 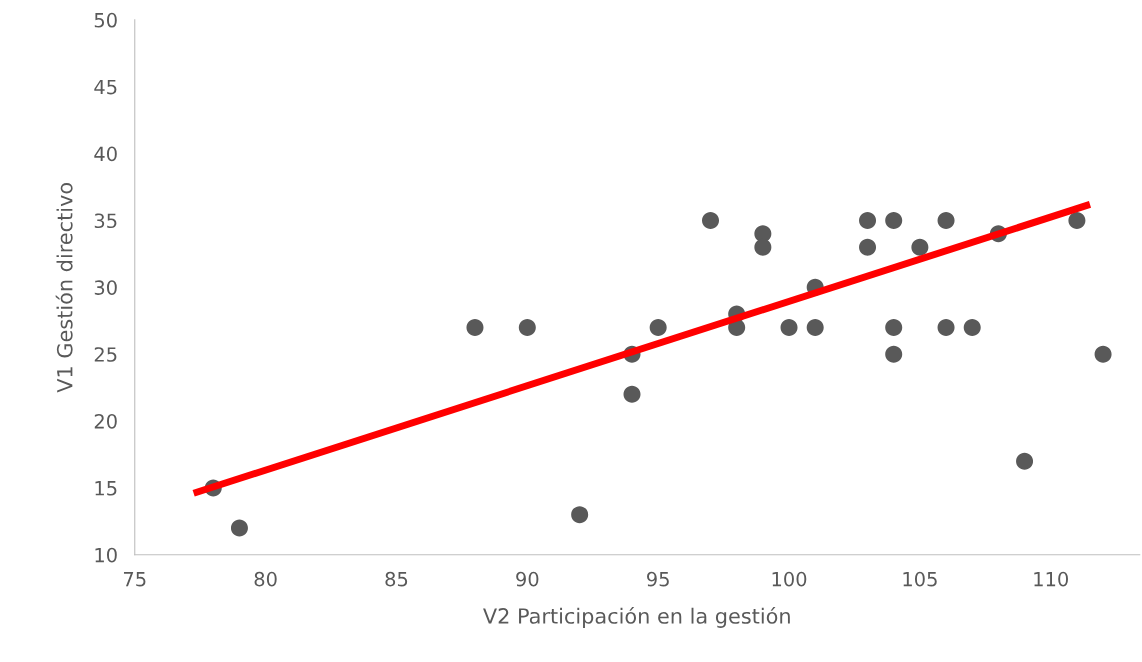 What do you see at coordinates (105, 287) in the screenshot?
I see `y-tick-label: 30` at bounding box center [105, 287].